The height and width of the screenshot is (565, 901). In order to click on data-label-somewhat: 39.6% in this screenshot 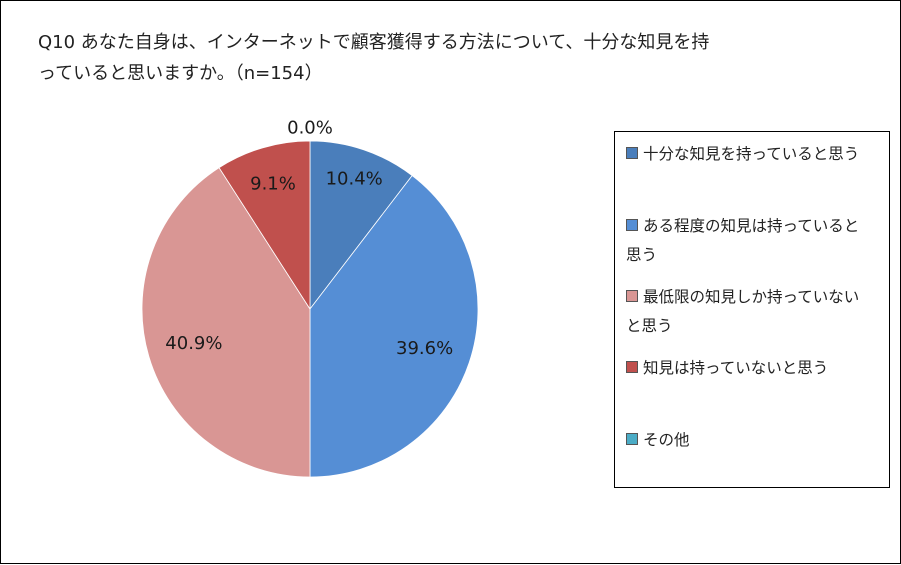, I will do `click(424, 348)`.